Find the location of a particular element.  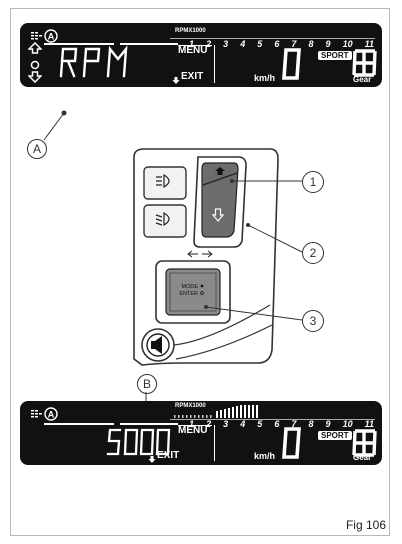

rocker-up-arrow-icon is located at coordinates (220, 171).